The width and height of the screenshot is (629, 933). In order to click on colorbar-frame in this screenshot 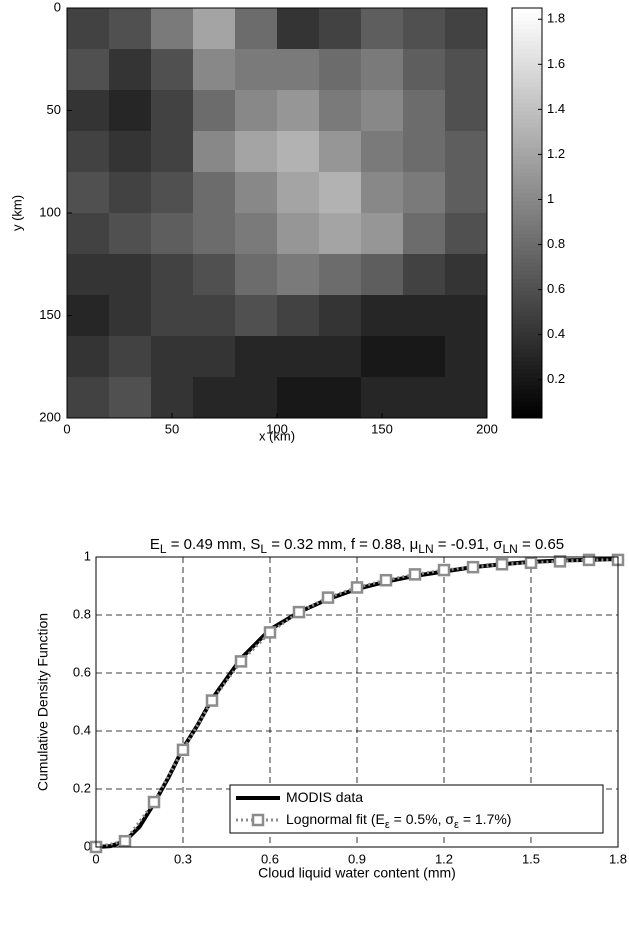, I will do `click(527, 213)`.